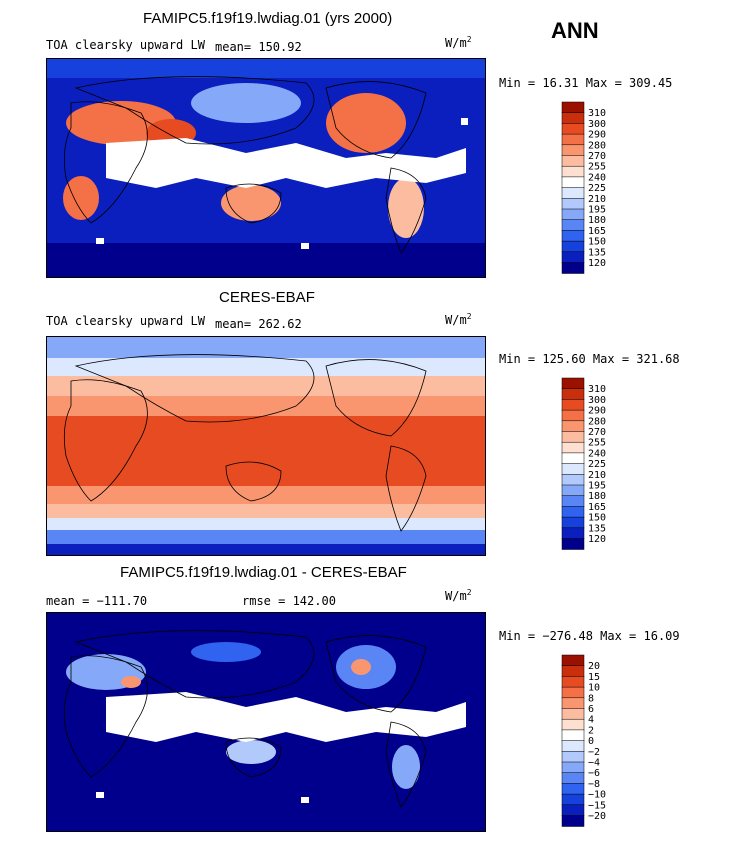 This screenshot has height=844, width=733. What do you see at coordinates (594, 677) in the screenshot?
I see `colorbar-tick-label: 15` at bounding box center [594, 677].